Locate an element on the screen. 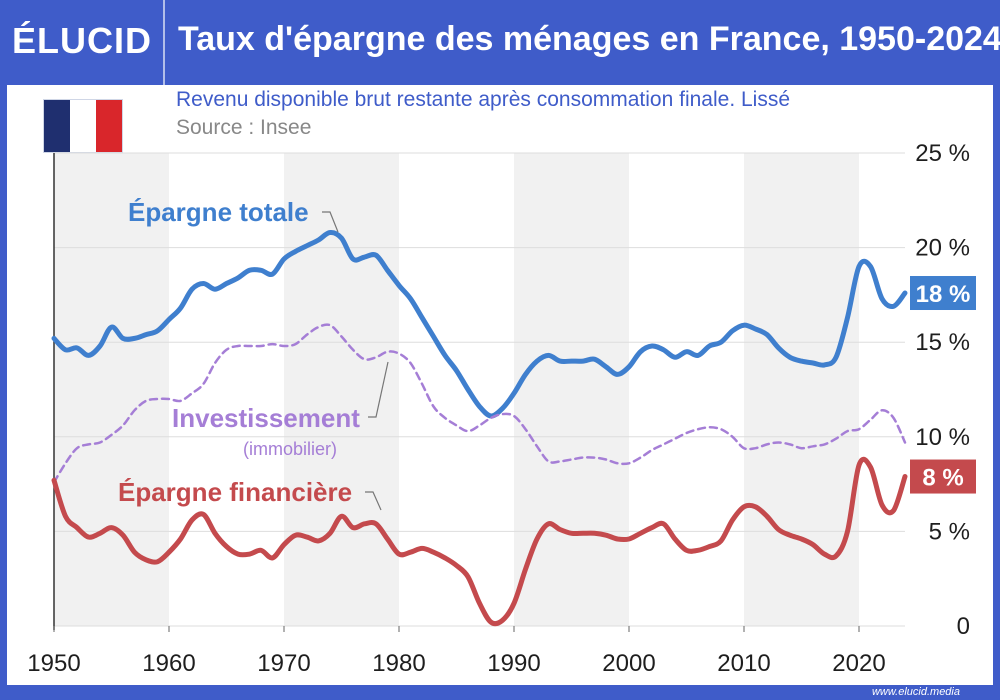 This screenshot has height=700, width=1000. x-tick-label: 2020 is located at coordinates (858, 663).